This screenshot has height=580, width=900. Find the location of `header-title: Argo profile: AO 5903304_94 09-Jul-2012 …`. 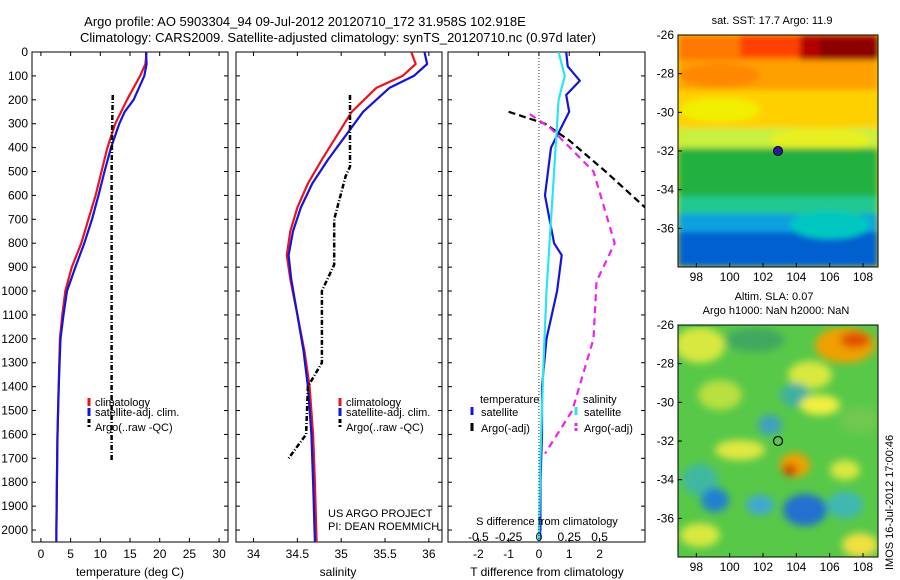

header-title: Argo profile: AO 5903304_94 09-Jul-2012 … is located at coordinates (305, 21).